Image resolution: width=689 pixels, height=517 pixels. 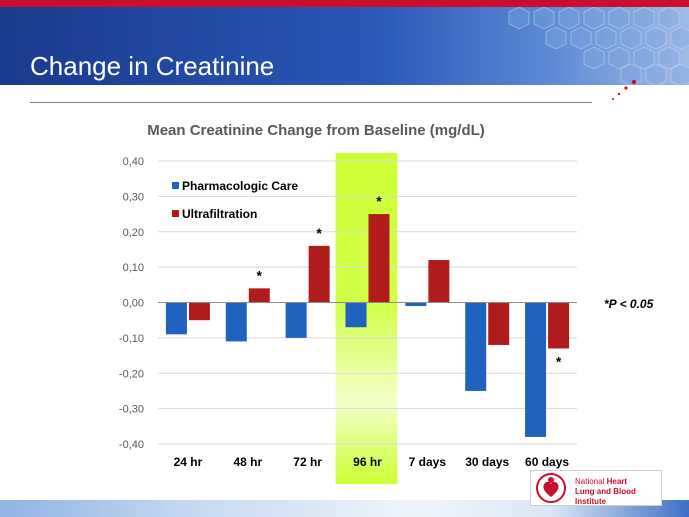 I want to click on legend-label: Ultrafiltration, so click(x=219, y=214).